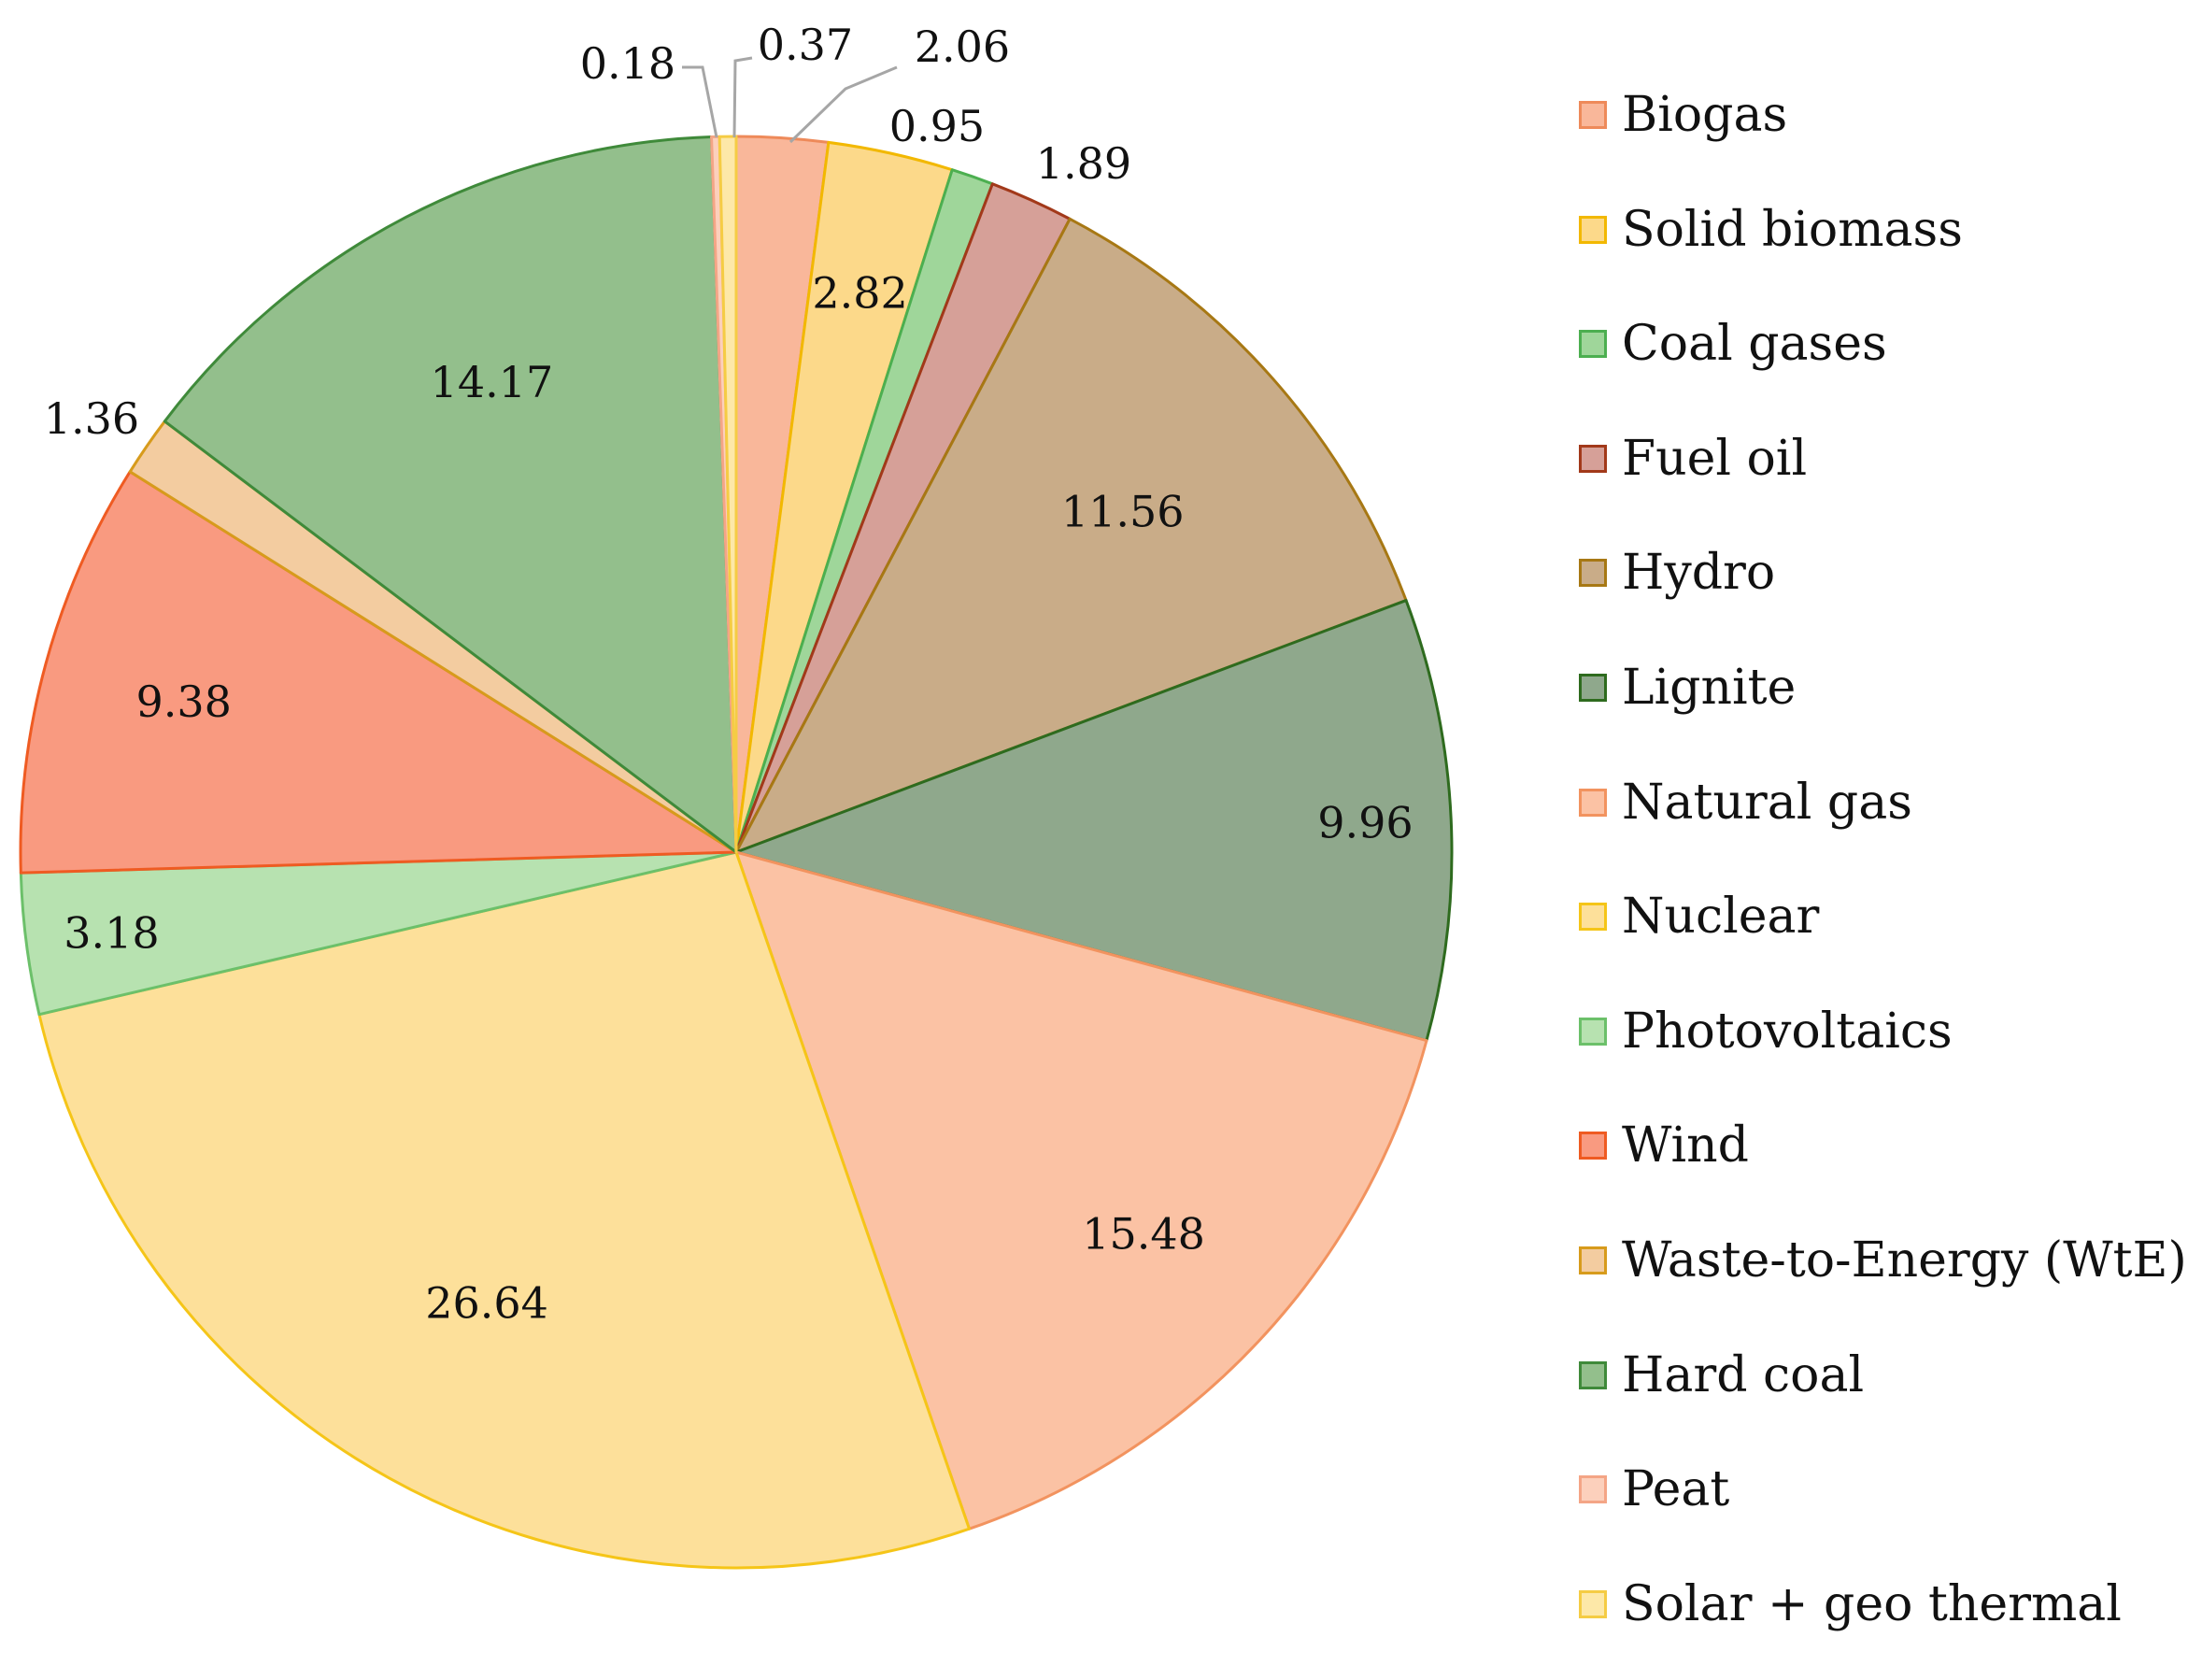  Describe the element at coordinates (1887, 706) in the screenshot. I see `legend-item-lignite: Lignite` at that location.